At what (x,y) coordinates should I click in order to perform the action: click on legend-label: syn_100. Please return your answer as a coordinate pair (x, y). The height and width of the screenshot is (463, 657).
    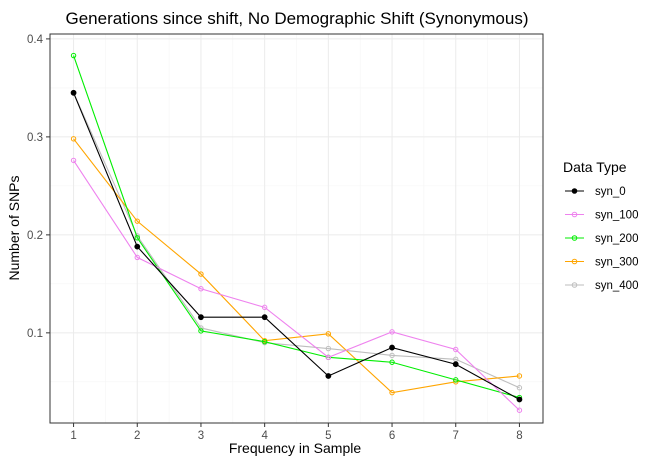
    Looking at the image, I should click on (616, 216).